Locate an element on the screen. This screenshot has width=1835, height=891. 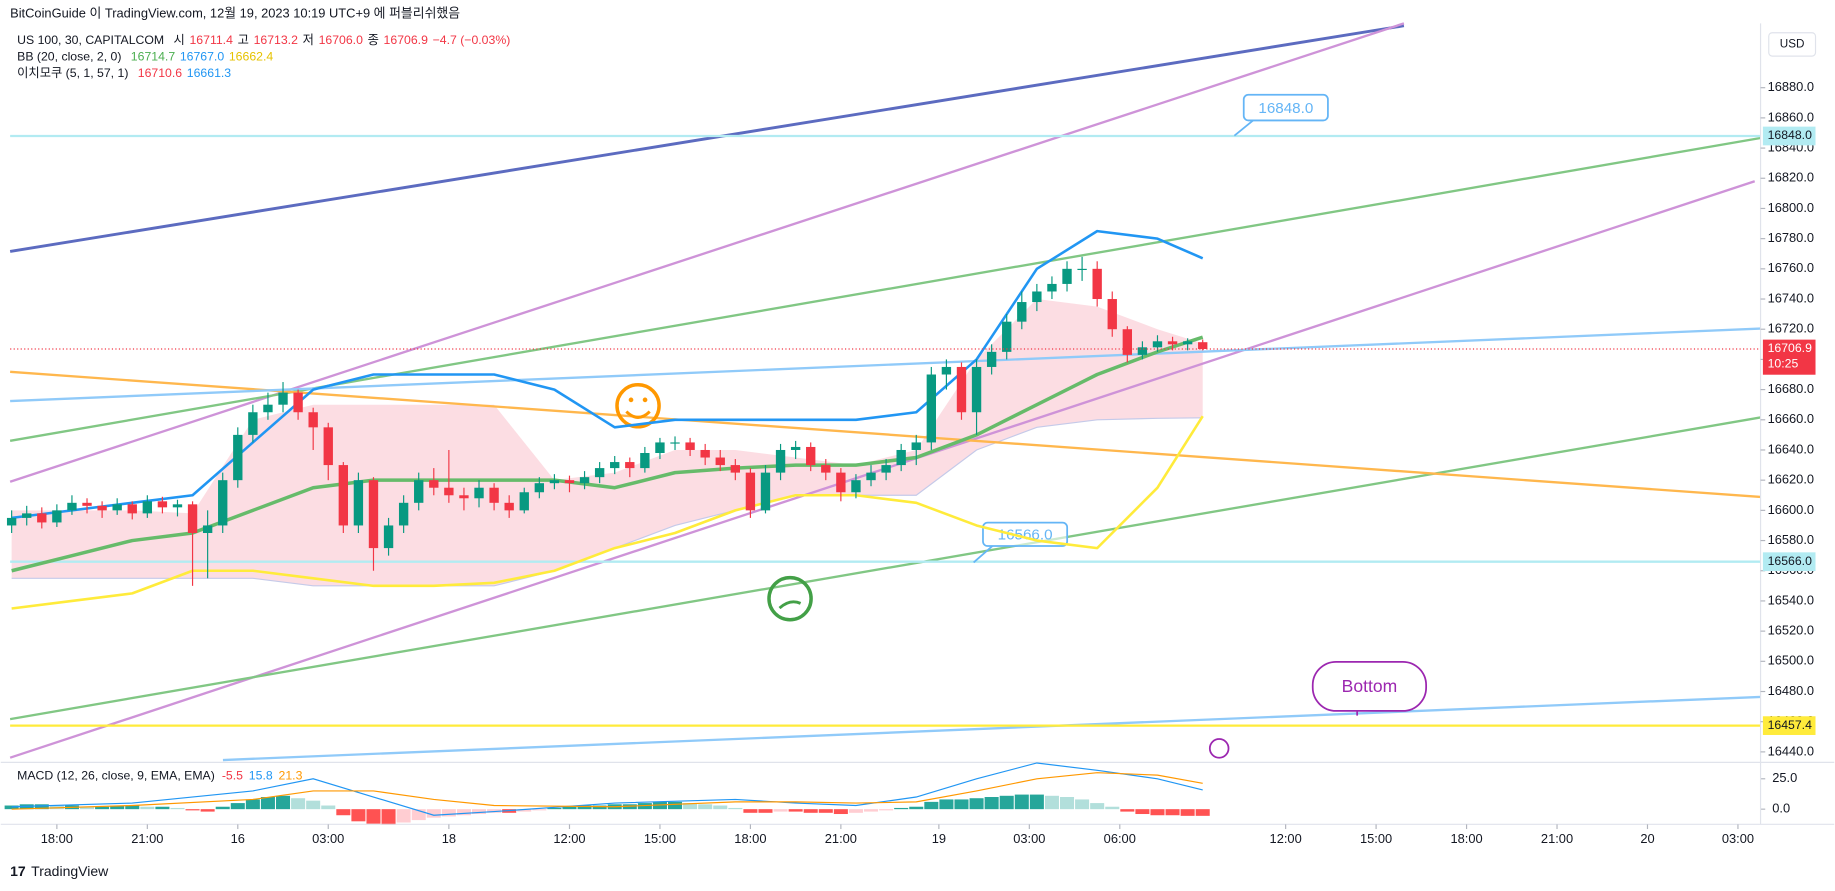
legend-item: −4.7 (−0.03%) is located at coordinates (472, 40).